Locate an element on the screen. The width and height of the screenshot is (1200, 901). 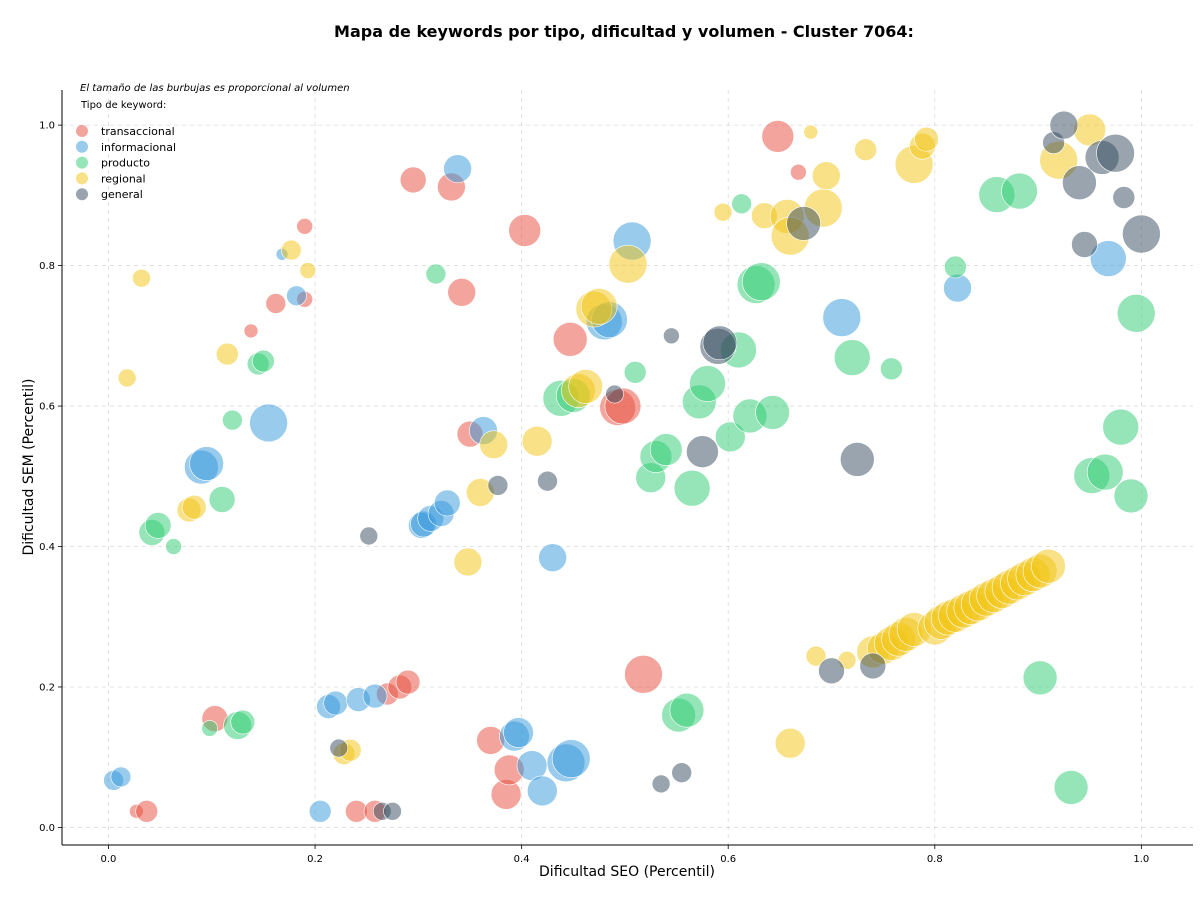
x-tick-label: 0.4 is located at coordinates (522, 859).